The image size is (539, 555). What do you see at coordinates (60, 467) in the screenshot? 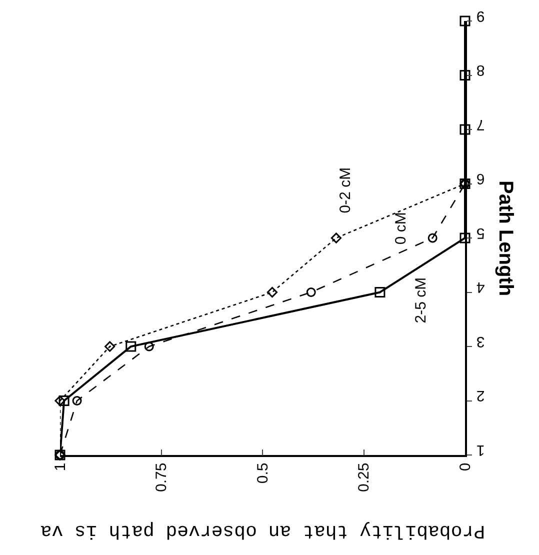
I see `x-tick-label: 1` at bounding box center [60, 467].